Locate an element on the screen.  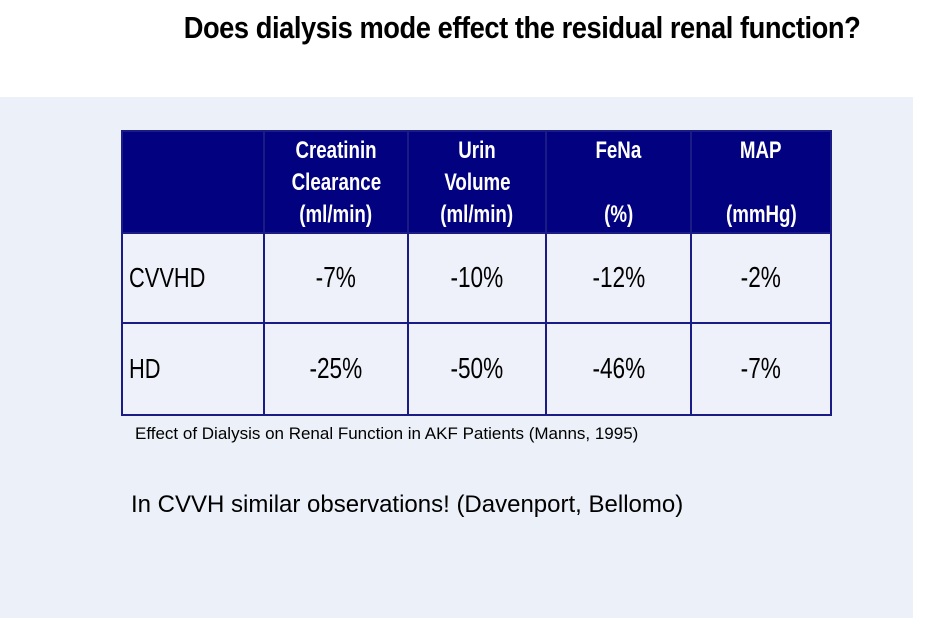
column-header-urin-volume: Urin Volume (ml/min) is located at coordinates (477, 182).